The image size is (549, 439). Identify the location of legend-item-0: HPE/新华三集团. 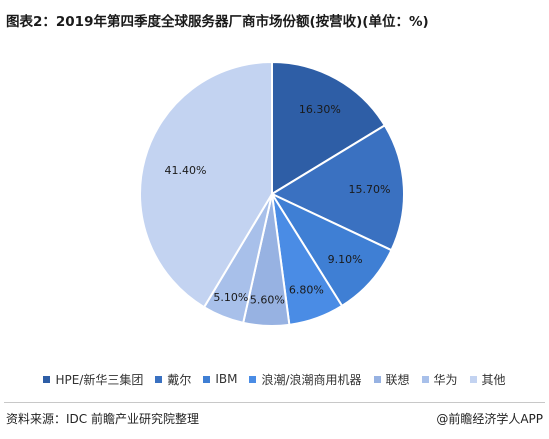
(93, 379).